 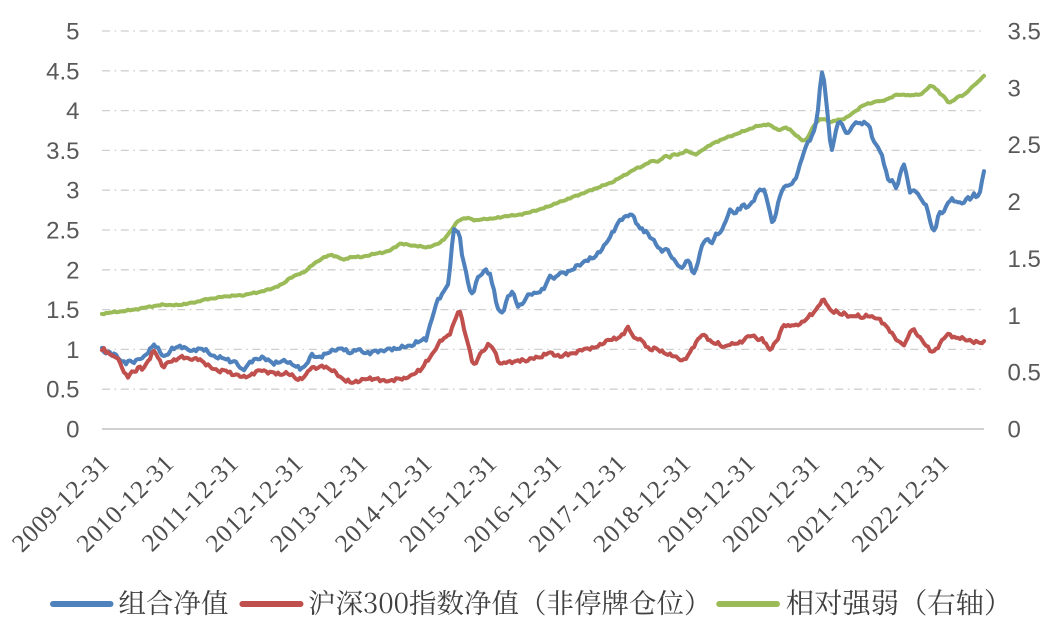 I want to click on svg-text: 5, so click(x=72, y=32).